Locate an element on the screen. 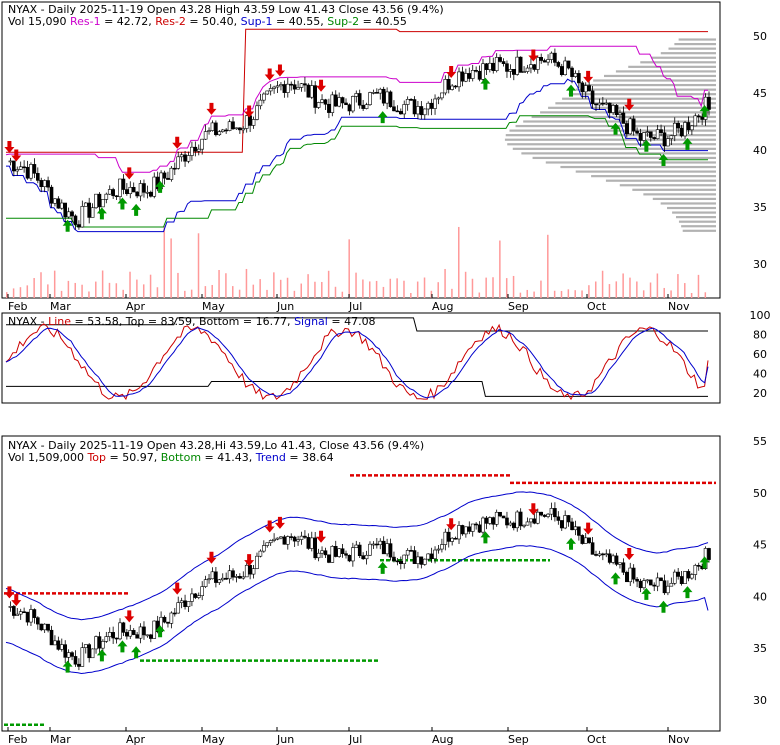 The width and height of the screenshot is (780, 745). y-tick-label: 40 is located at coordinates (760, 150).